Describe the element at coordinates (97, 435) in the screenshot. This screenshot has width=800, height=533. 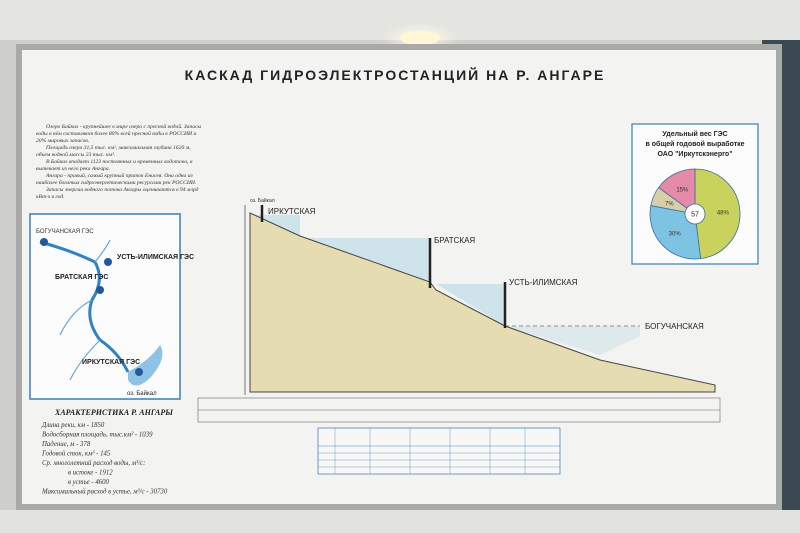
I see `characteristic-line: Водосборная площадь, тыс.км² - 1039` at that location.